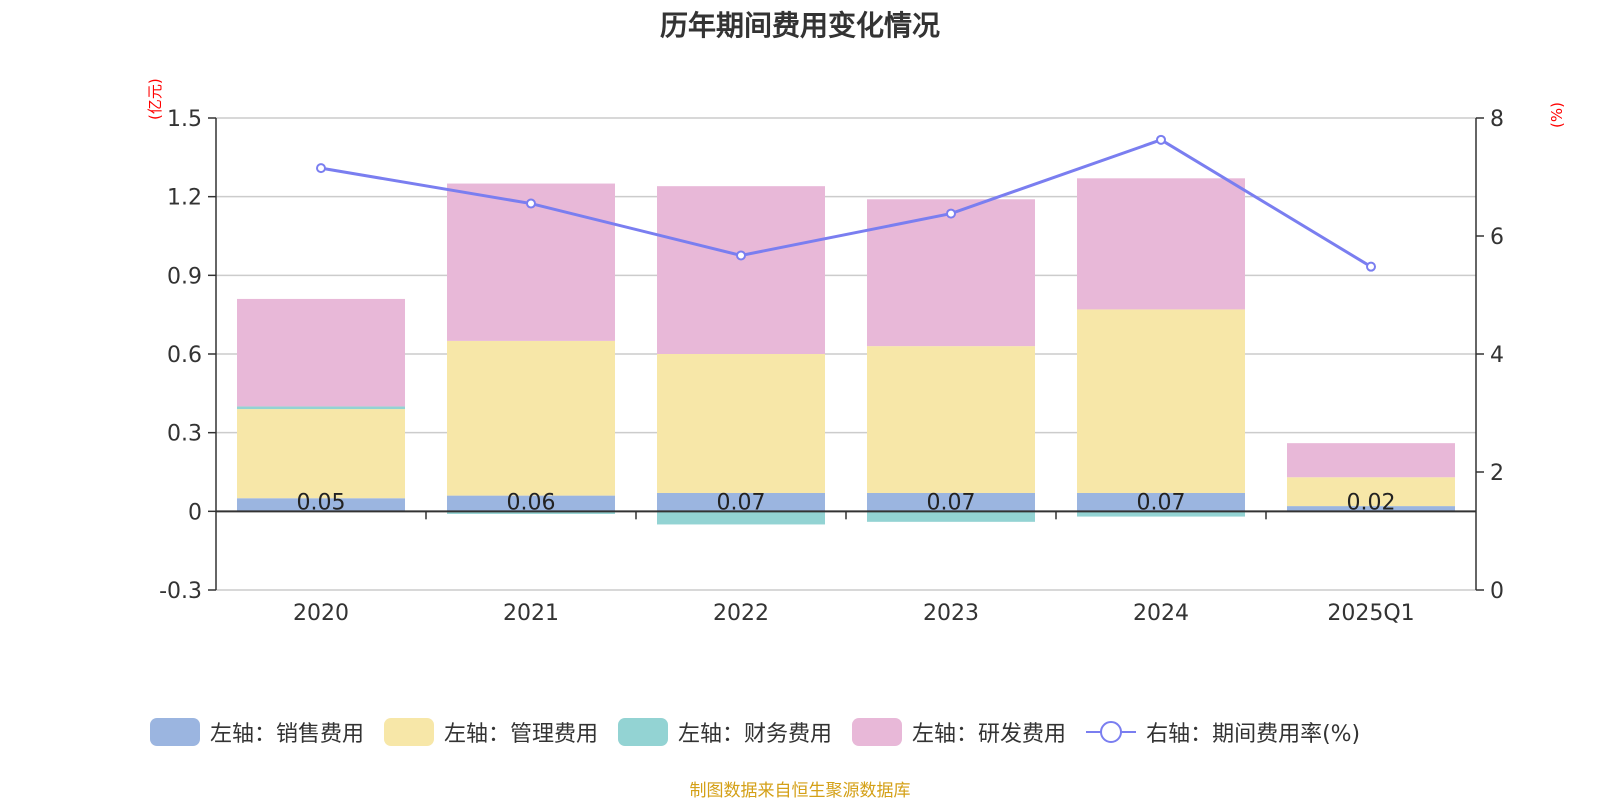  Describe the element at coordinates (1111, 732) in the screenshot. I see `legend-line-marker-icon` at that location.